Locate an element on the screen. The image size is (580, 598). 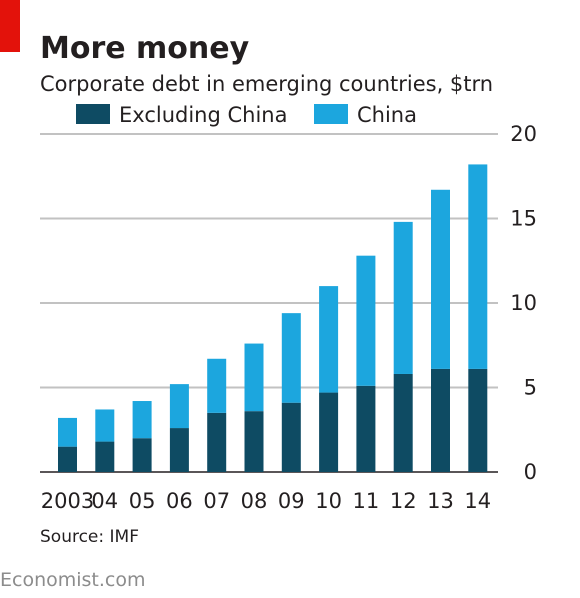
legend-label-excluding-china: Excluding China is located at coordinates (203, 115).